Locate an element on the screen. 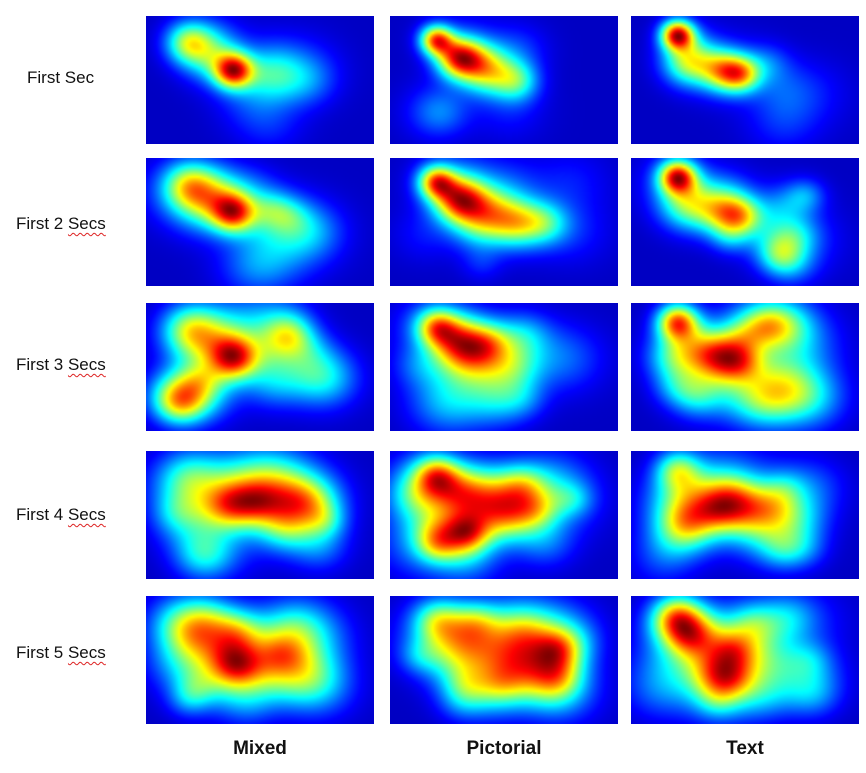  row-label: First Sec is located at coordinates (61, 77).